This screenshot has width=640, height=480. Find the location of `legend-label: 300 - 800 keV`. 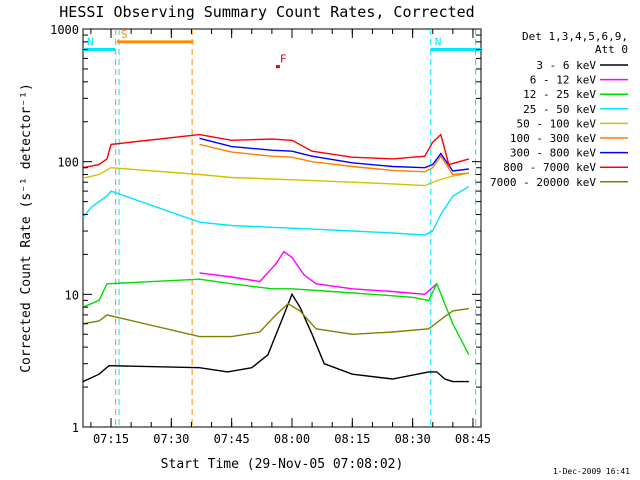

legend-label: 300 - 800 keV is located at coordinates (553, 153).